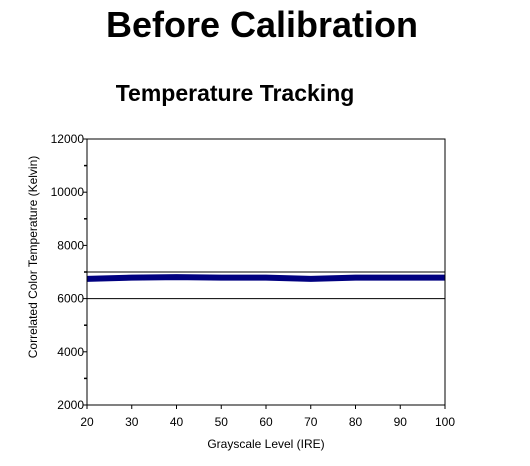 This screenshot has height=466, width=530. What do you see at coordinates (33, 257) in the screenshot?
I see `y-axis-label: Correlated Color Temperature (Kelvin)` at bounding box center [33, 257].